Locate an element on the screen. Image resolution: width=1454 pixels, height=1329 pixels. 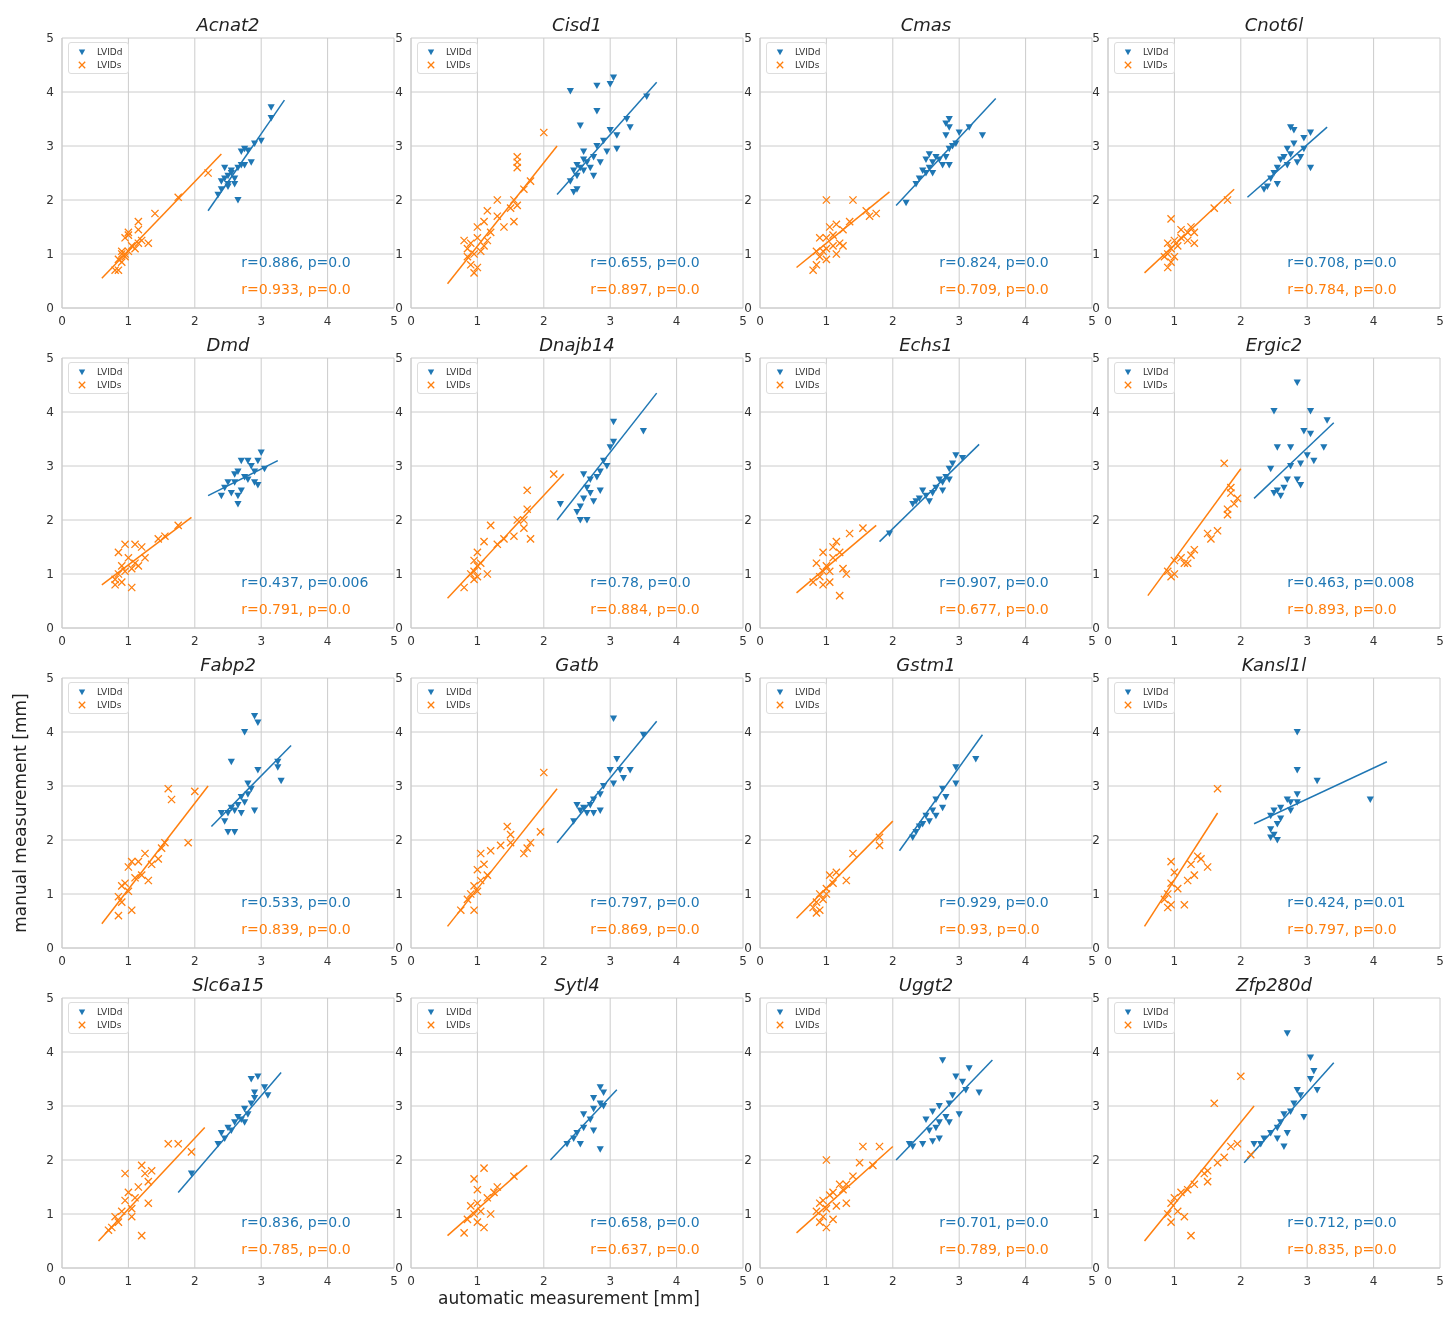
chart-title: Sytl4 is located at coordinates (577, 984).